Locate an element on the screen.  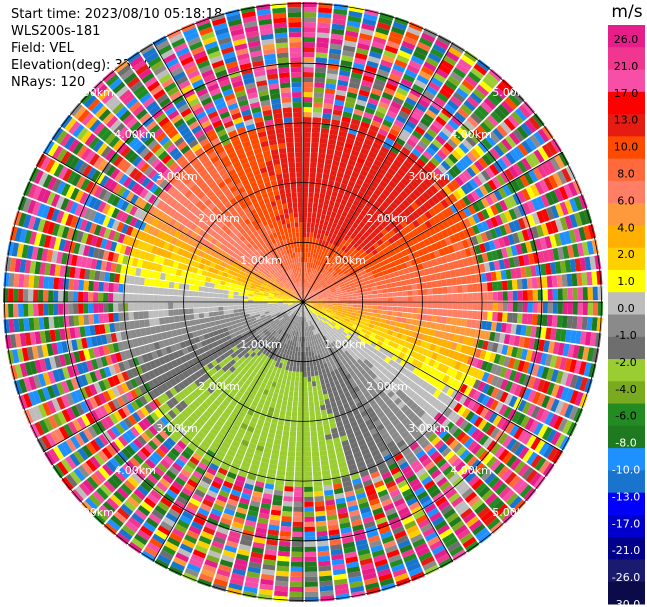
colorbar-tick-label: 1.0 is located at coordinates (626, 281).